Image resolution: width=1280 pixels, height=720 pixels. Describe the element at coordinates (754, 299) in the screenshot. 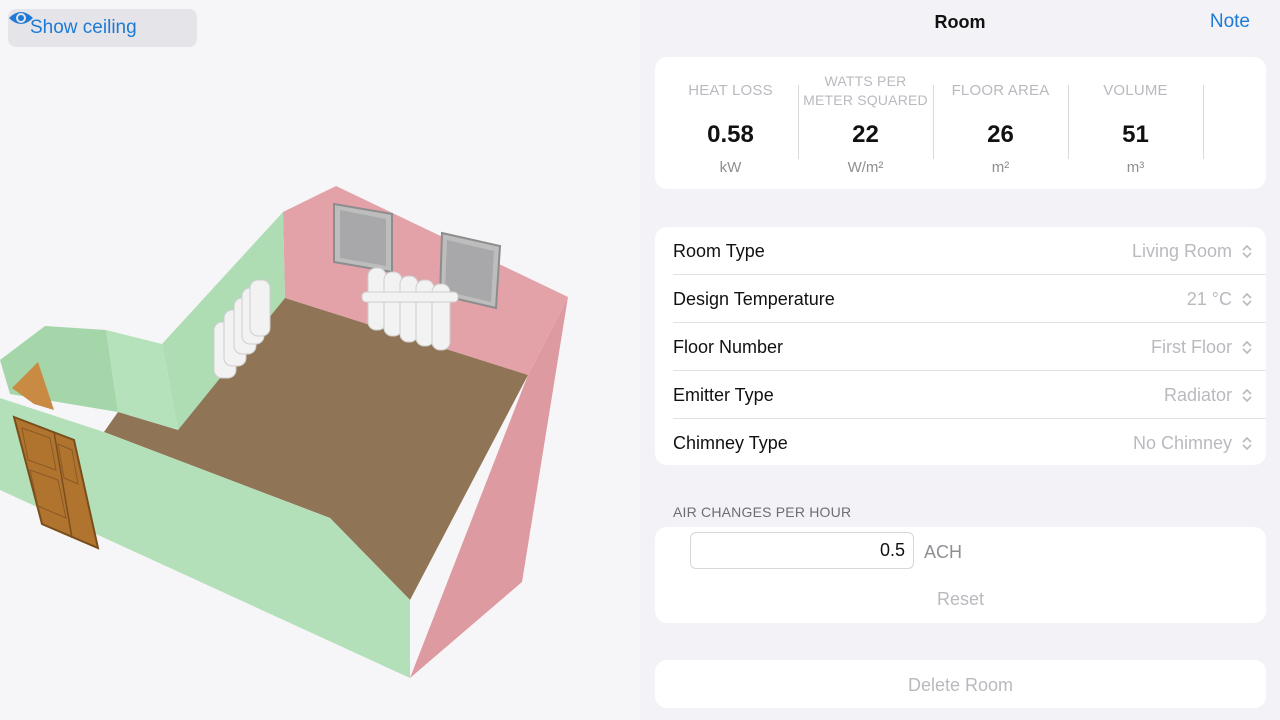

I see `row-label: Design Temperature` at that location.